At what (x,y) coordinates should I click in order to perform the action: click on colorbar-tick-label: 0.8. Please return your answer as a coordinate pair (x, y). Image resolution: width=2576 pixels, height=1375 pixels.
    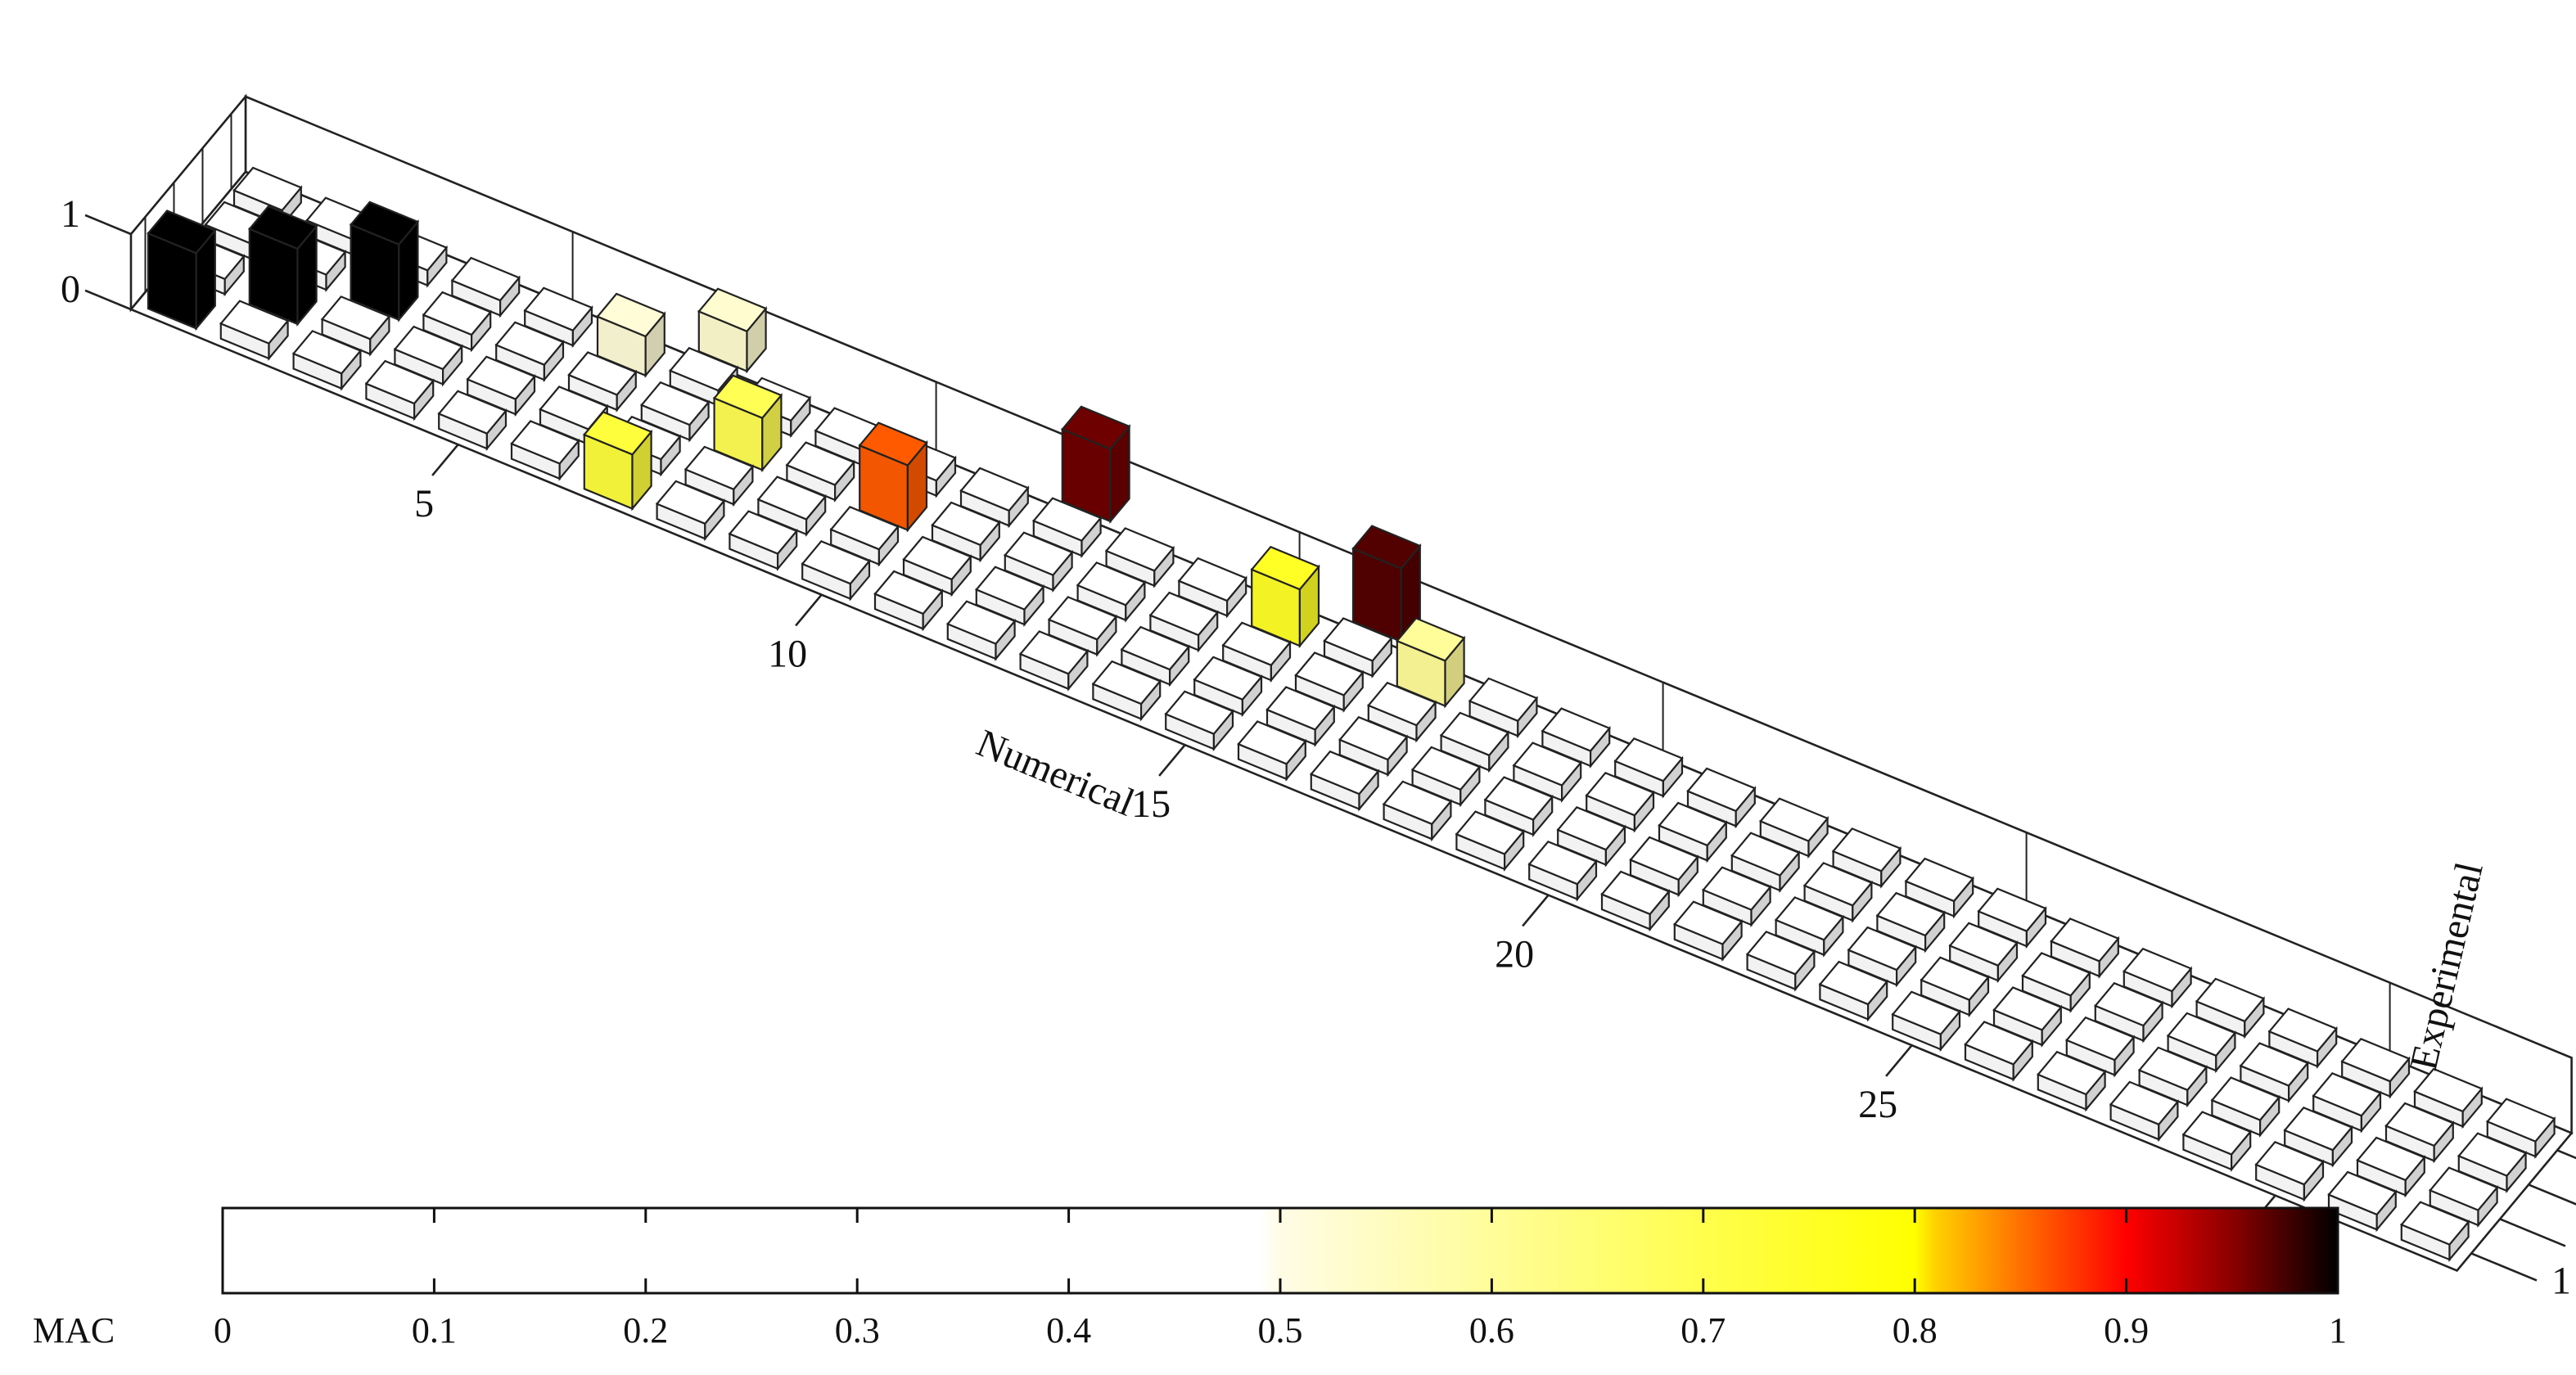
    Looking at the image, I should click on (1915, 1330).